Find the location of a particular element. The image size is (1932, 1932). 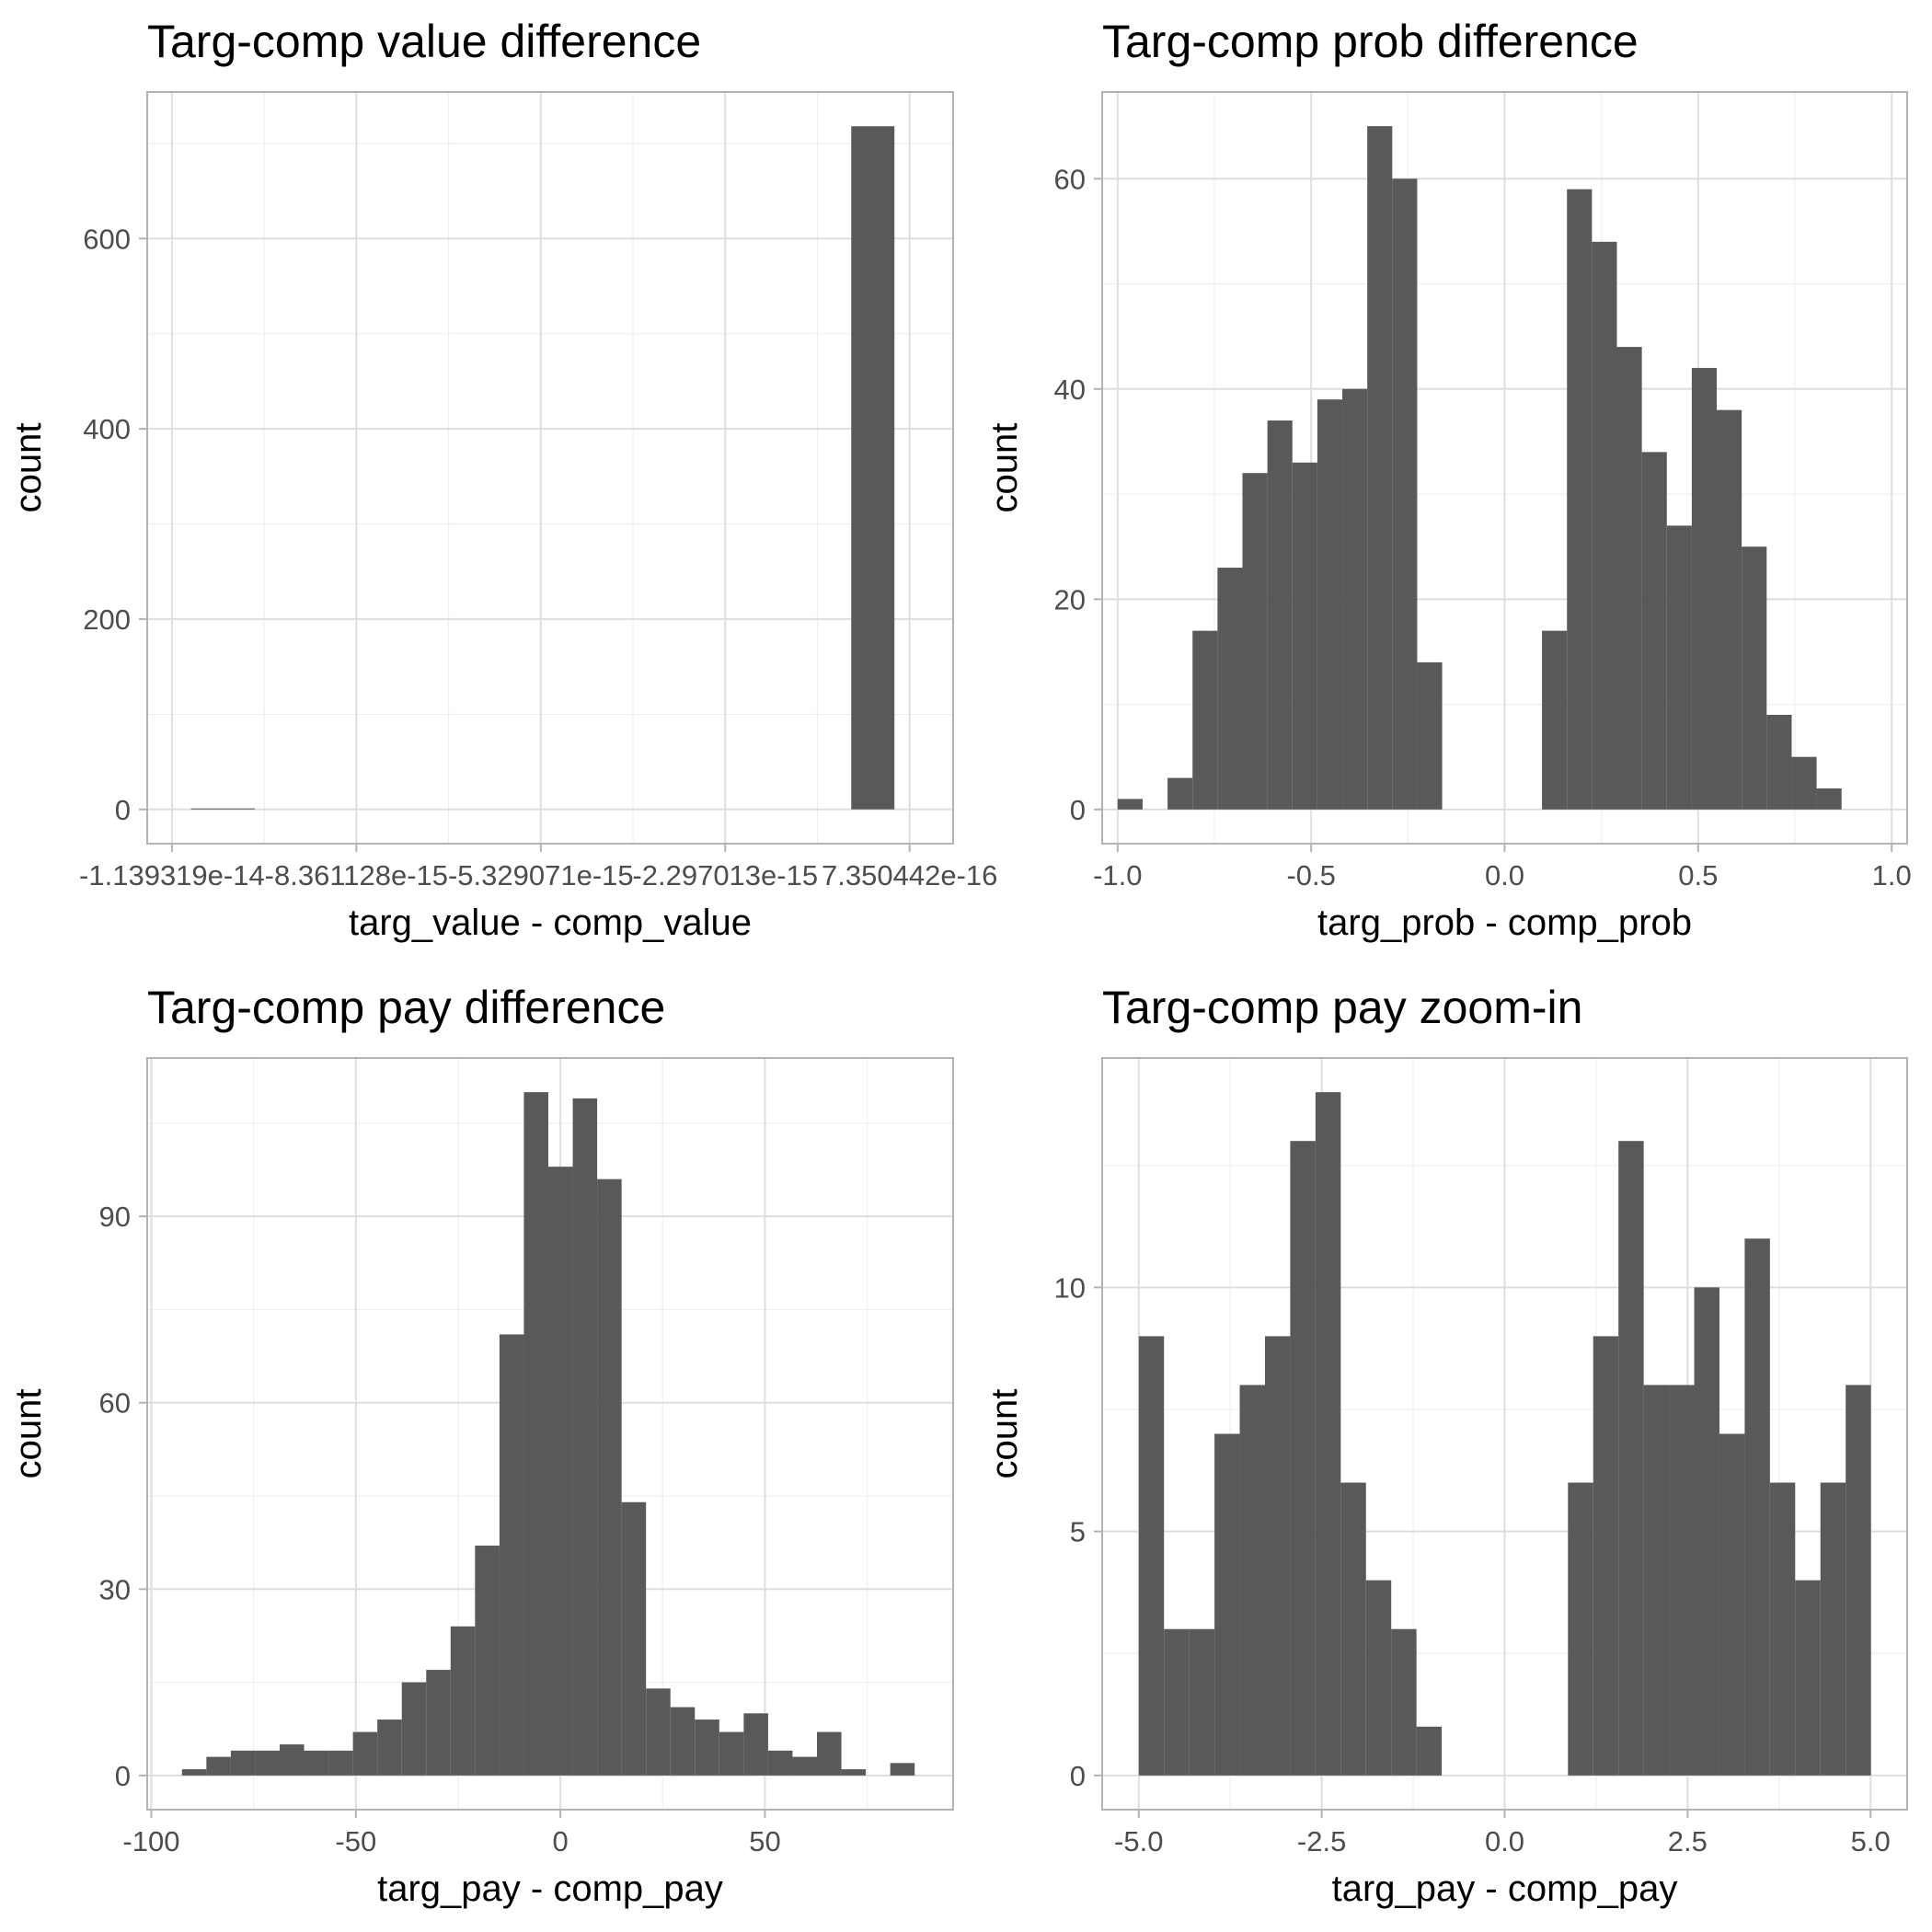

x-tick-label: -5.329071e-15 is located at coordinates (541, 875).